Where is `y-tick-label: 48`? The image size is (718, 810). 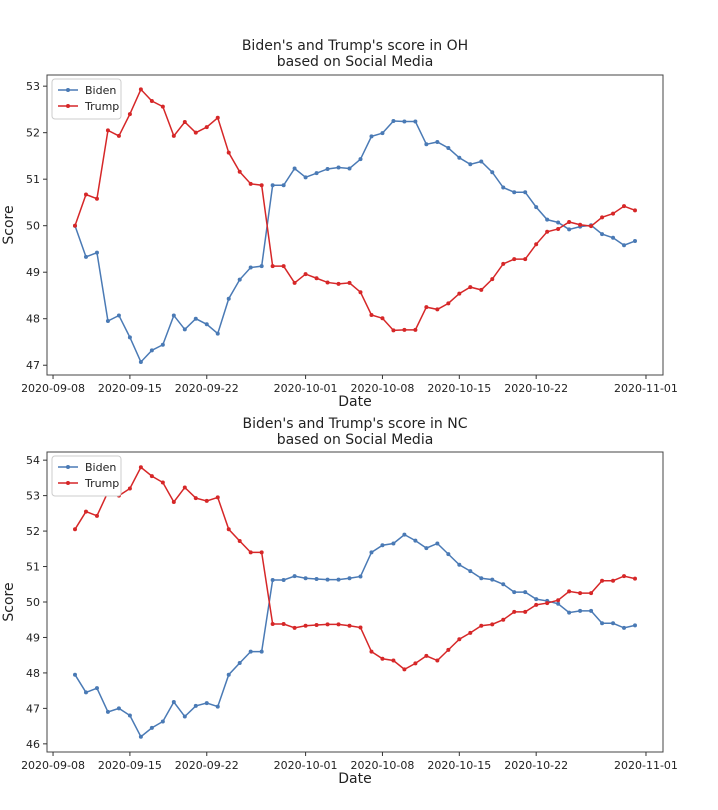
y-tick-label: 48 is located at coordinates (33, 319).